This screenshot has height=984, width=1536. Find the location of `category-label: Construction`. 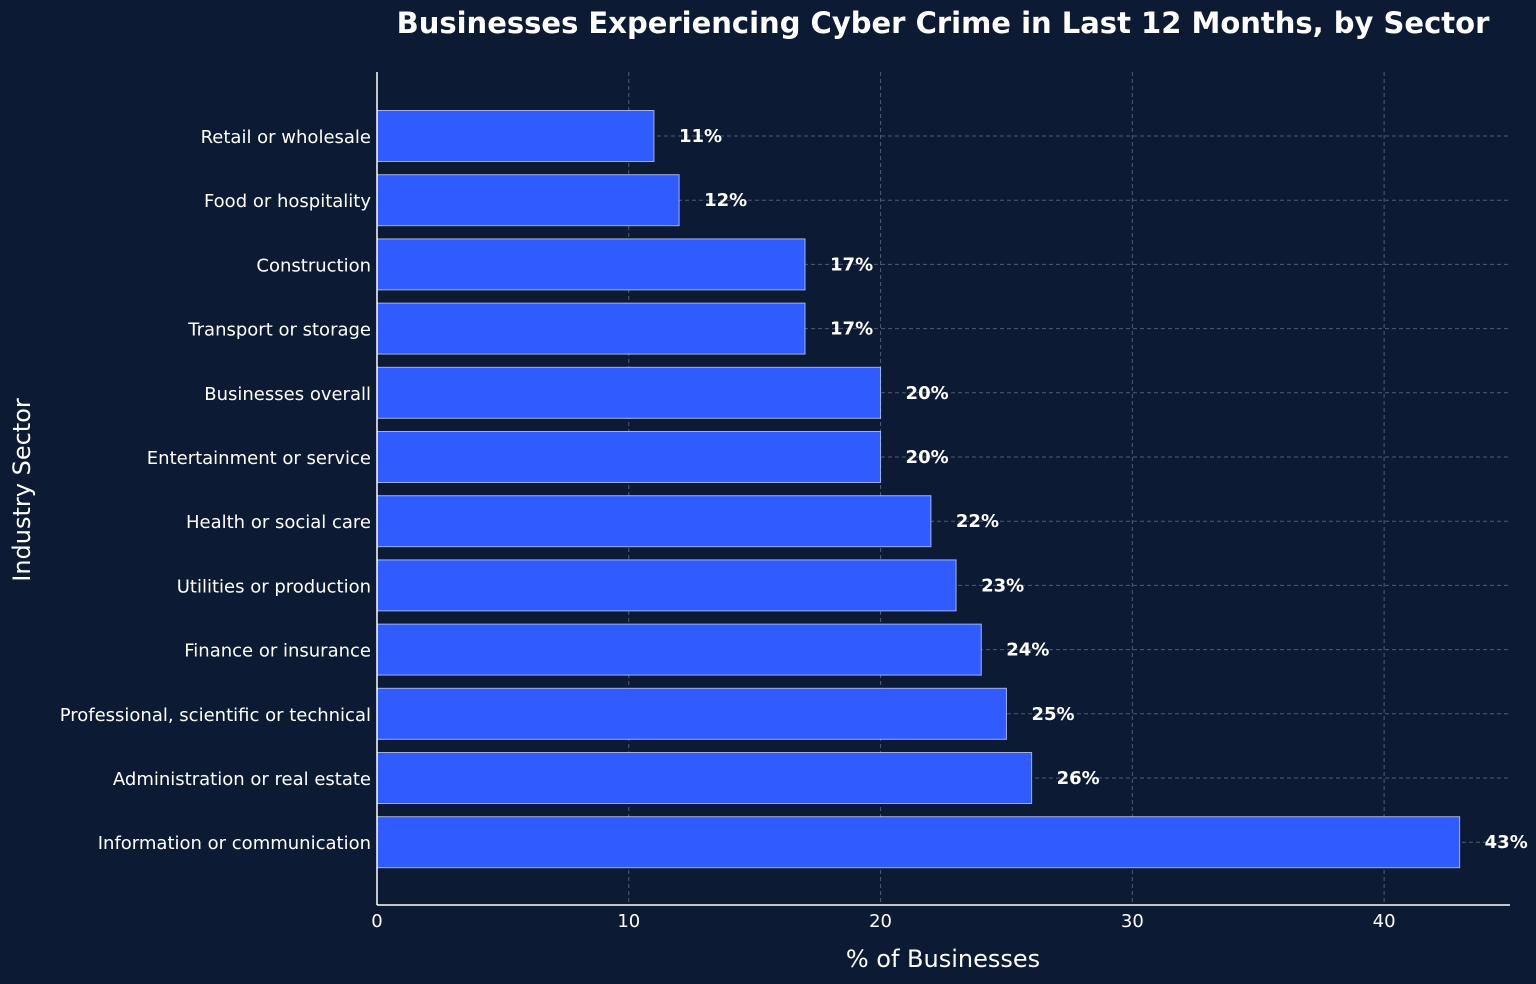

category-label: Construction is located at coordinates (313, 265).